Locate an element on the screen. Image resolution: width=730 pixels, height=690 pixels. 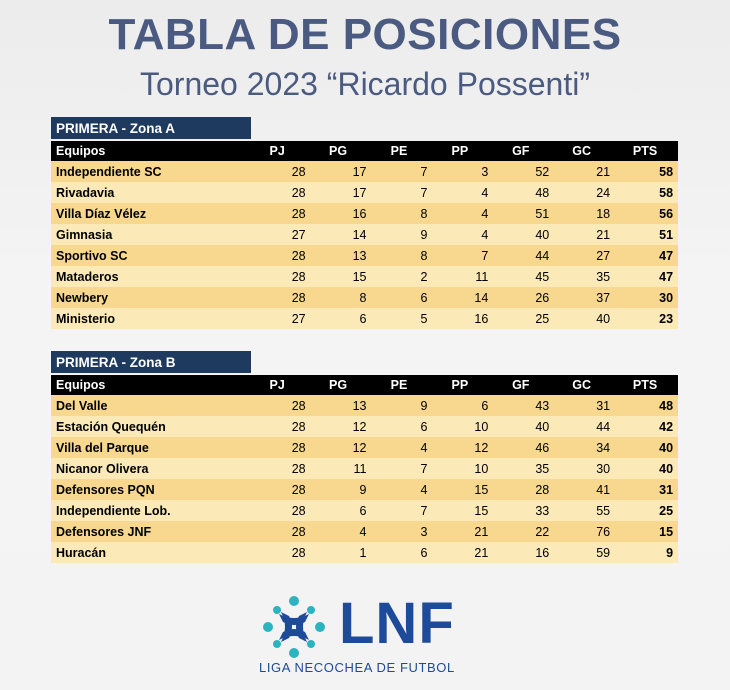
team-name: Villa Díaz Vélez is located at coordinates (101, 213).